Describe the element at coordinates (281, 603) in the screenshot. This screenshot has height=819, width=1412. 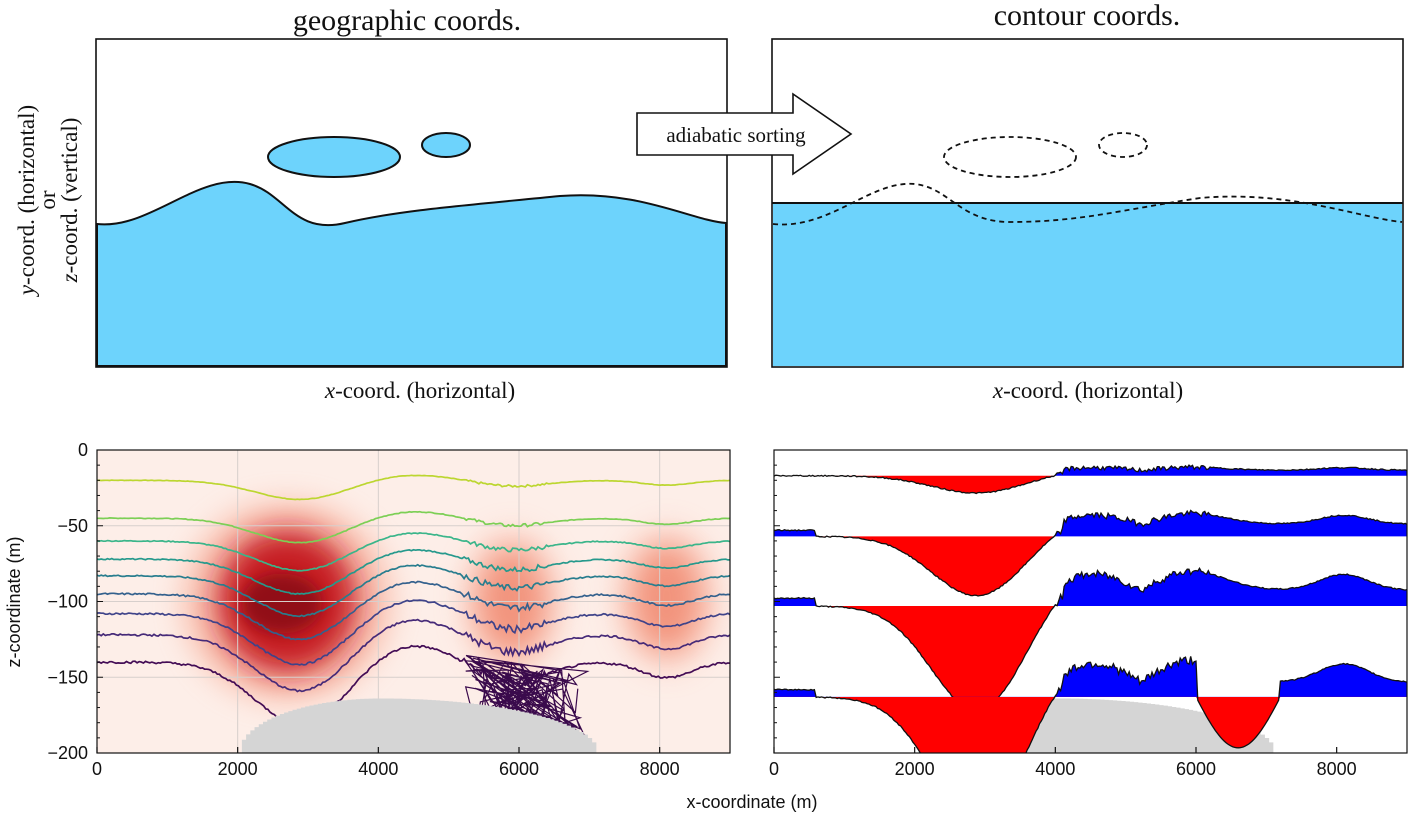
I see `heat-blob-core` at that location.